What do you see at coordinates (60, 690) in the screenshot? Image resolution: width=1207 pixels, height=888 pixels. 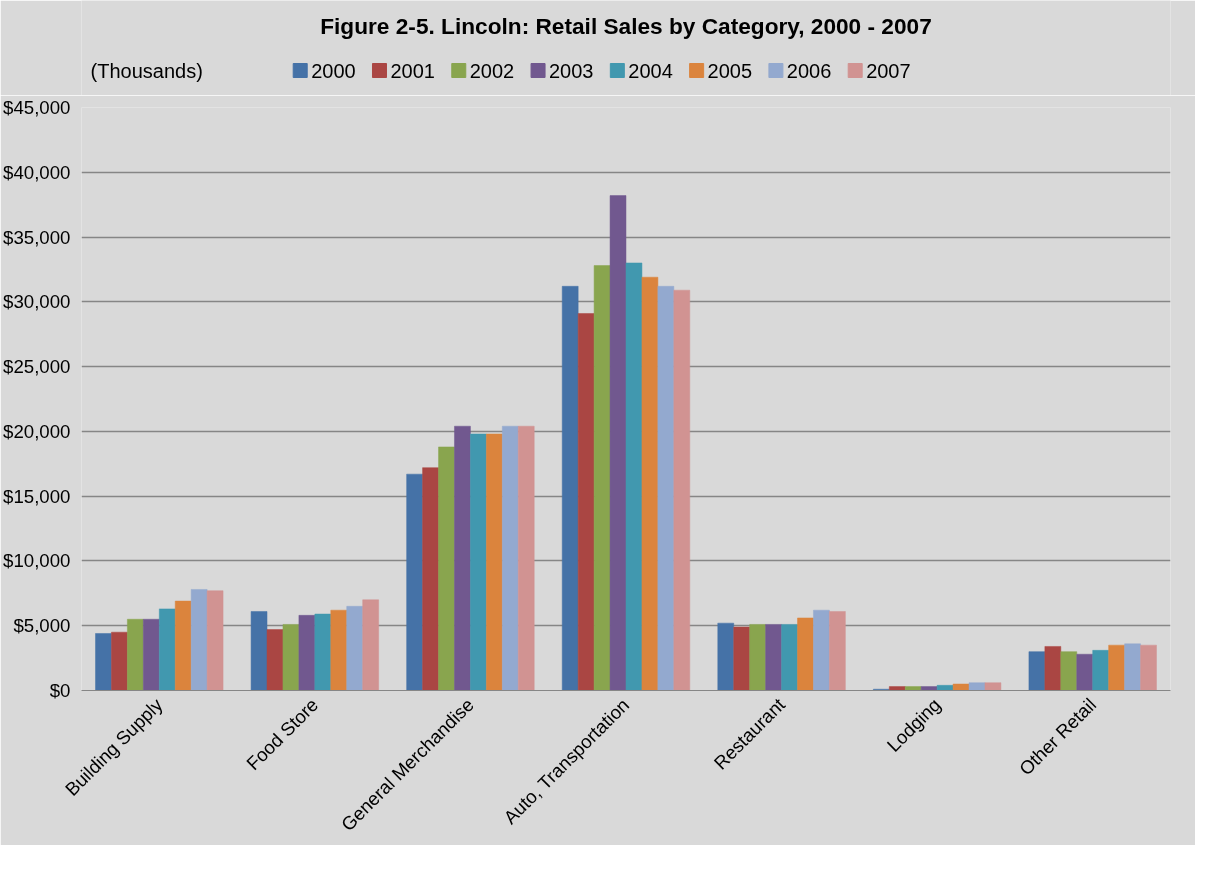 I see `y-tick-label: $0` at bounding box center [60, 690].